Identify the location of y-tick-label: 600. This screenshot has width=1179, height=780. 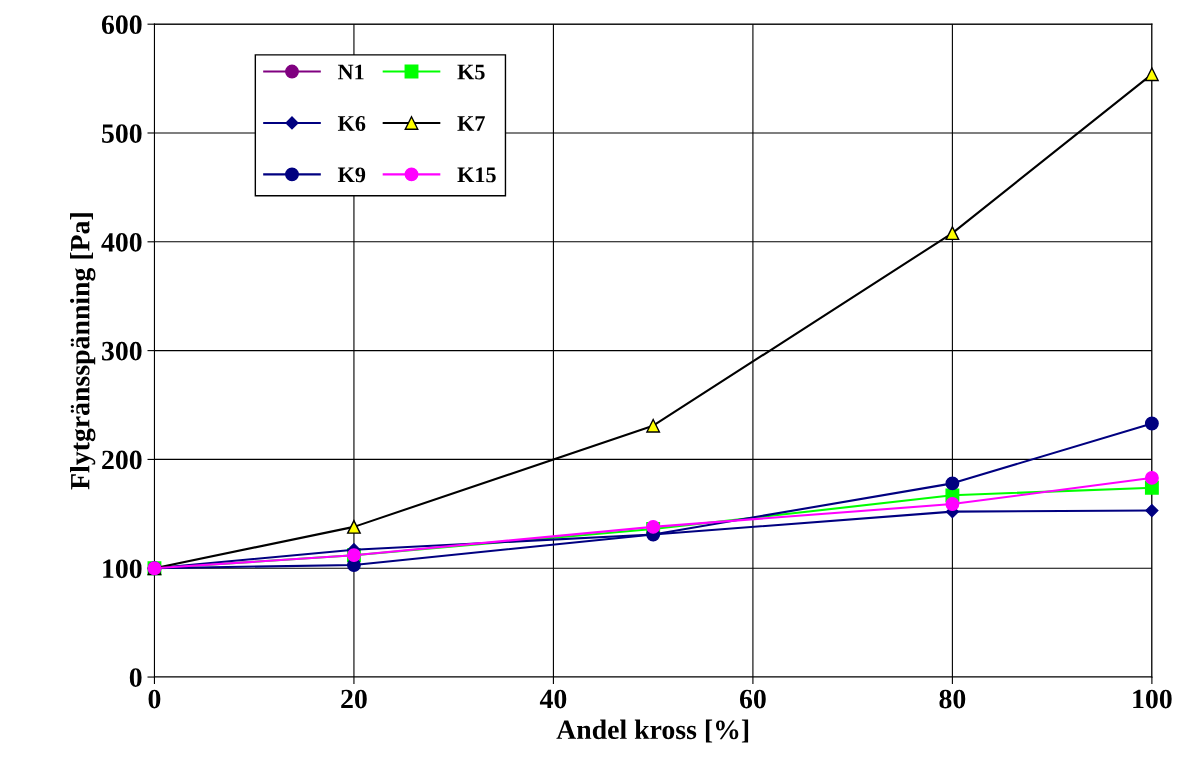
(121, 25).